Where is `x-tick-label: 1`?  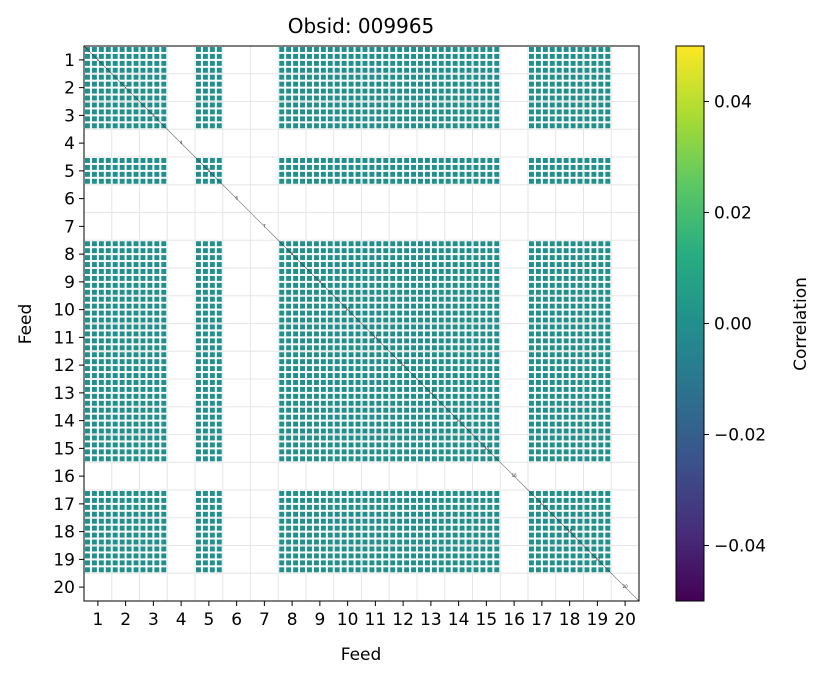 x-tick-label: 1 is located at coordinates (97, 620).